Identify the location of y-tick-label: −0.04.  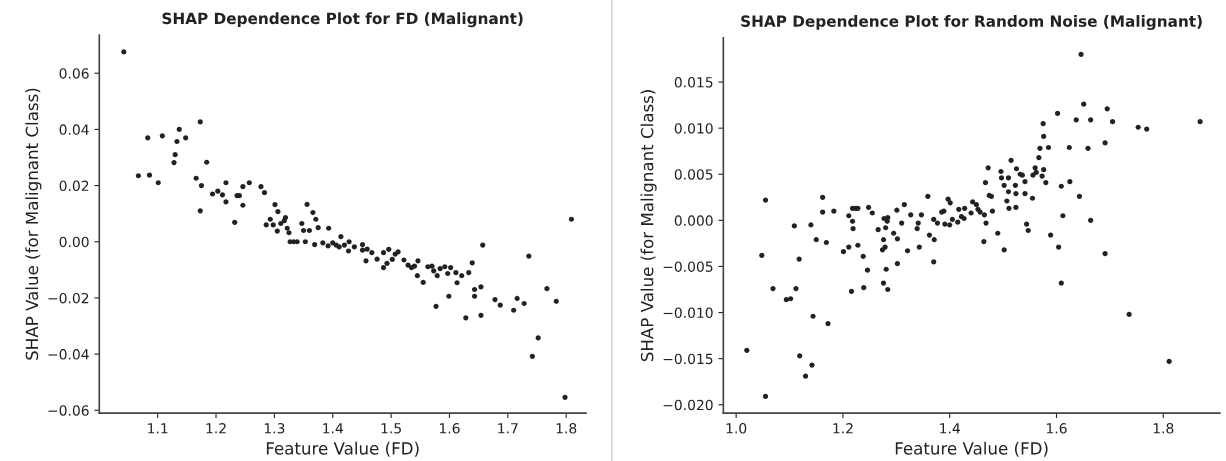
(68, 354).